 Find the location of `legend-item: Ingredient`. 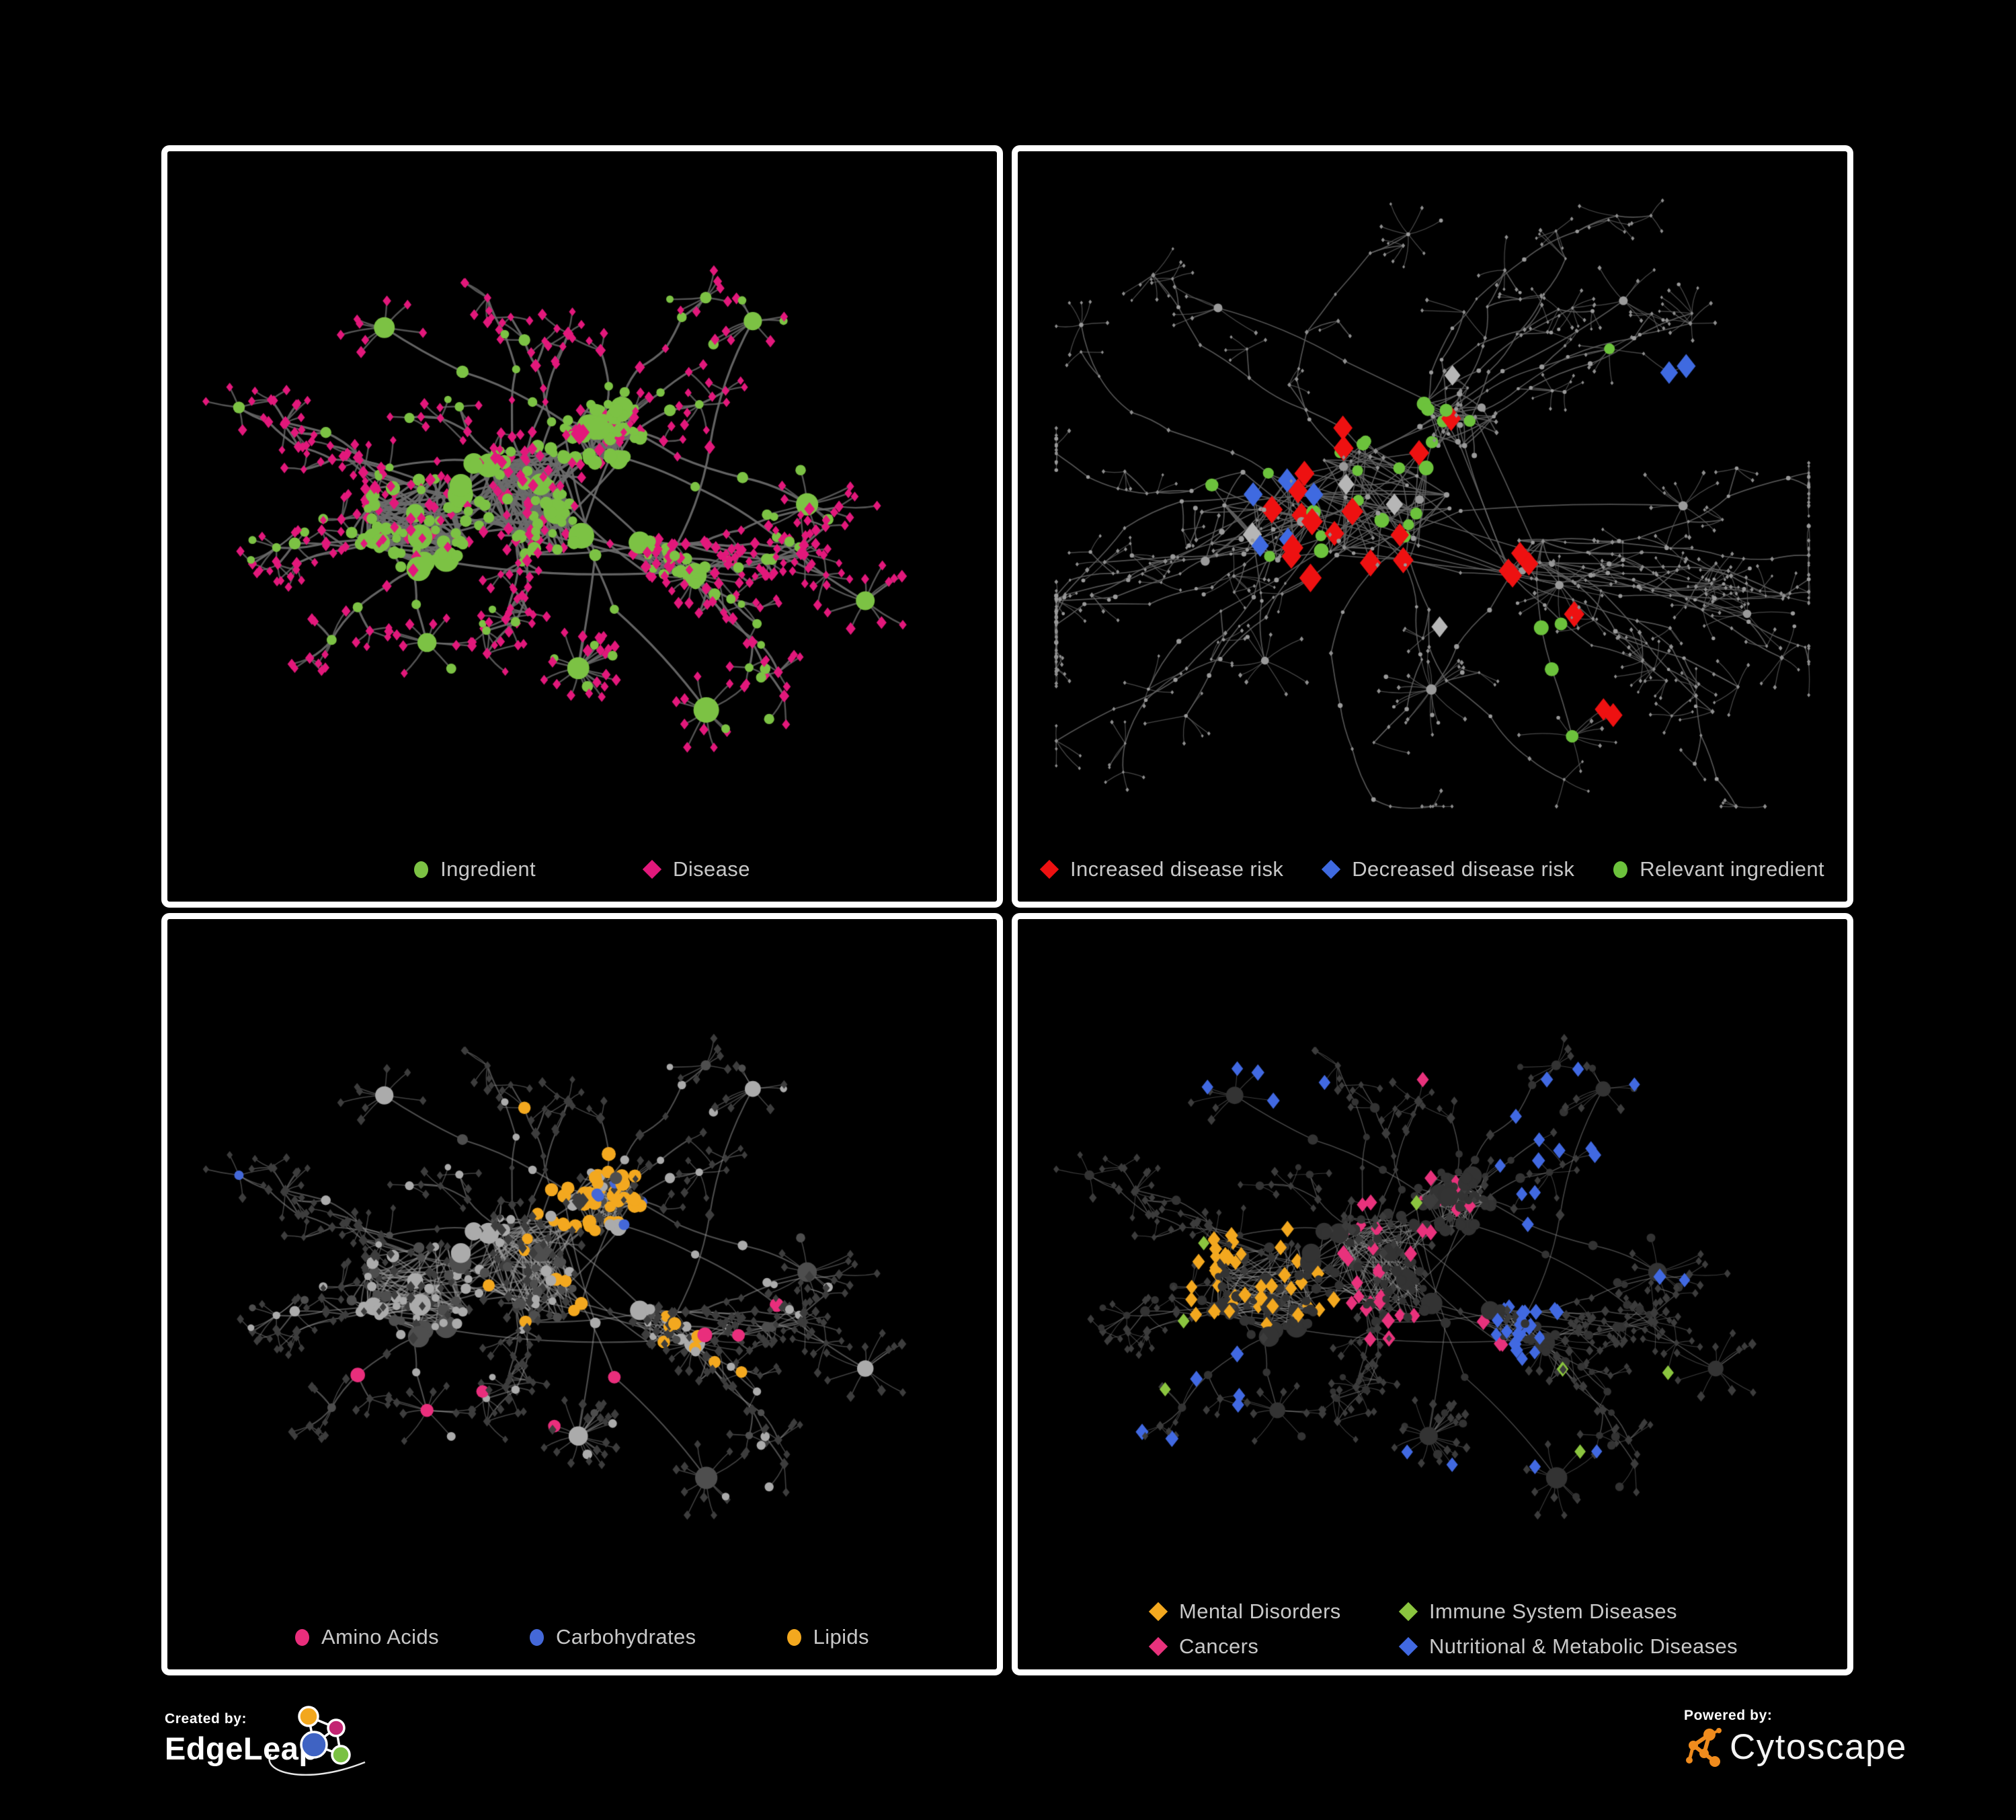

legend-item: Ingredient is located at coordinates (475, 869).